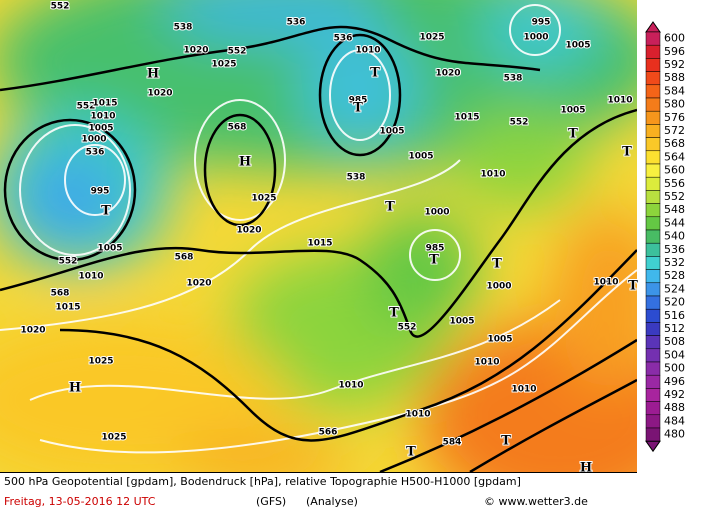 This screenshot has width=704, height=517. Describe the element at coordinates (653, 27) in the screenshot. I see `legend-arrow-up` at that location.